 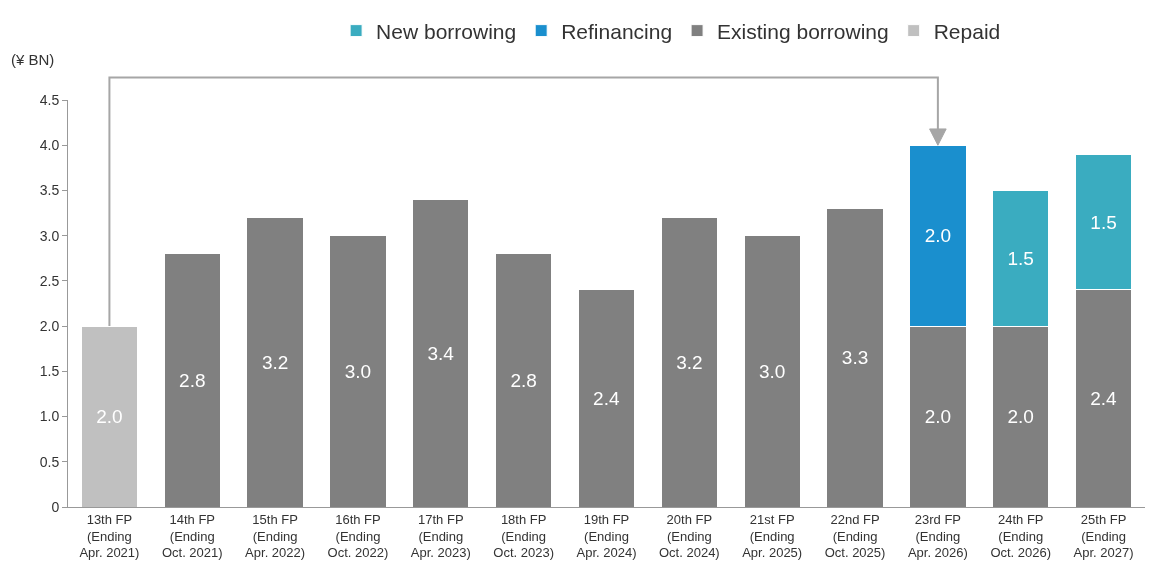 I want to click on y-tick-label: 0.5, so click(x=49, y=461).